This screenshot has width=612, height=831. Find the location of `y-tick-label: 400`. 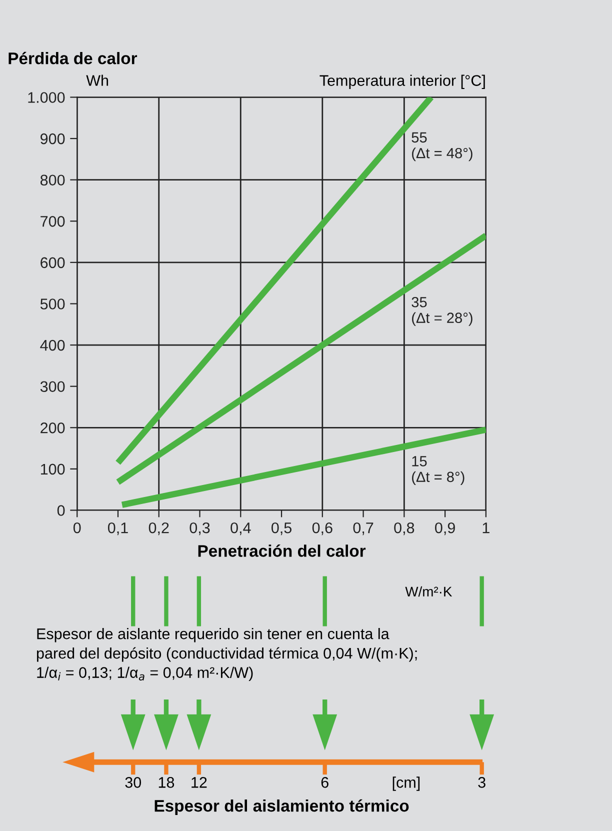

y-tick-label: 400 is located at coordinates (52, 345).